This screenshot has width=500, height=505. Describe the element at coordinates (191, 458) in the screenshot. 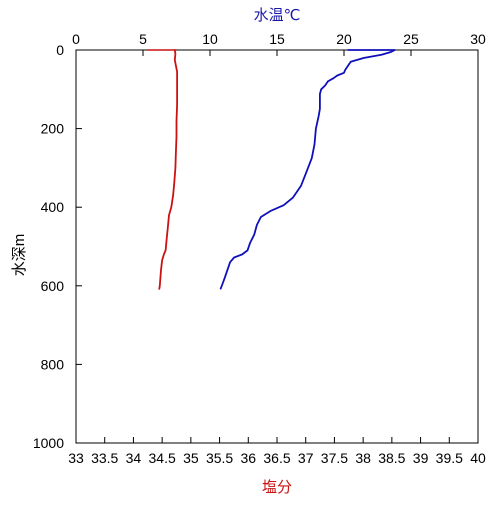

I see `bottom-x-tick-label: 35` at that location.